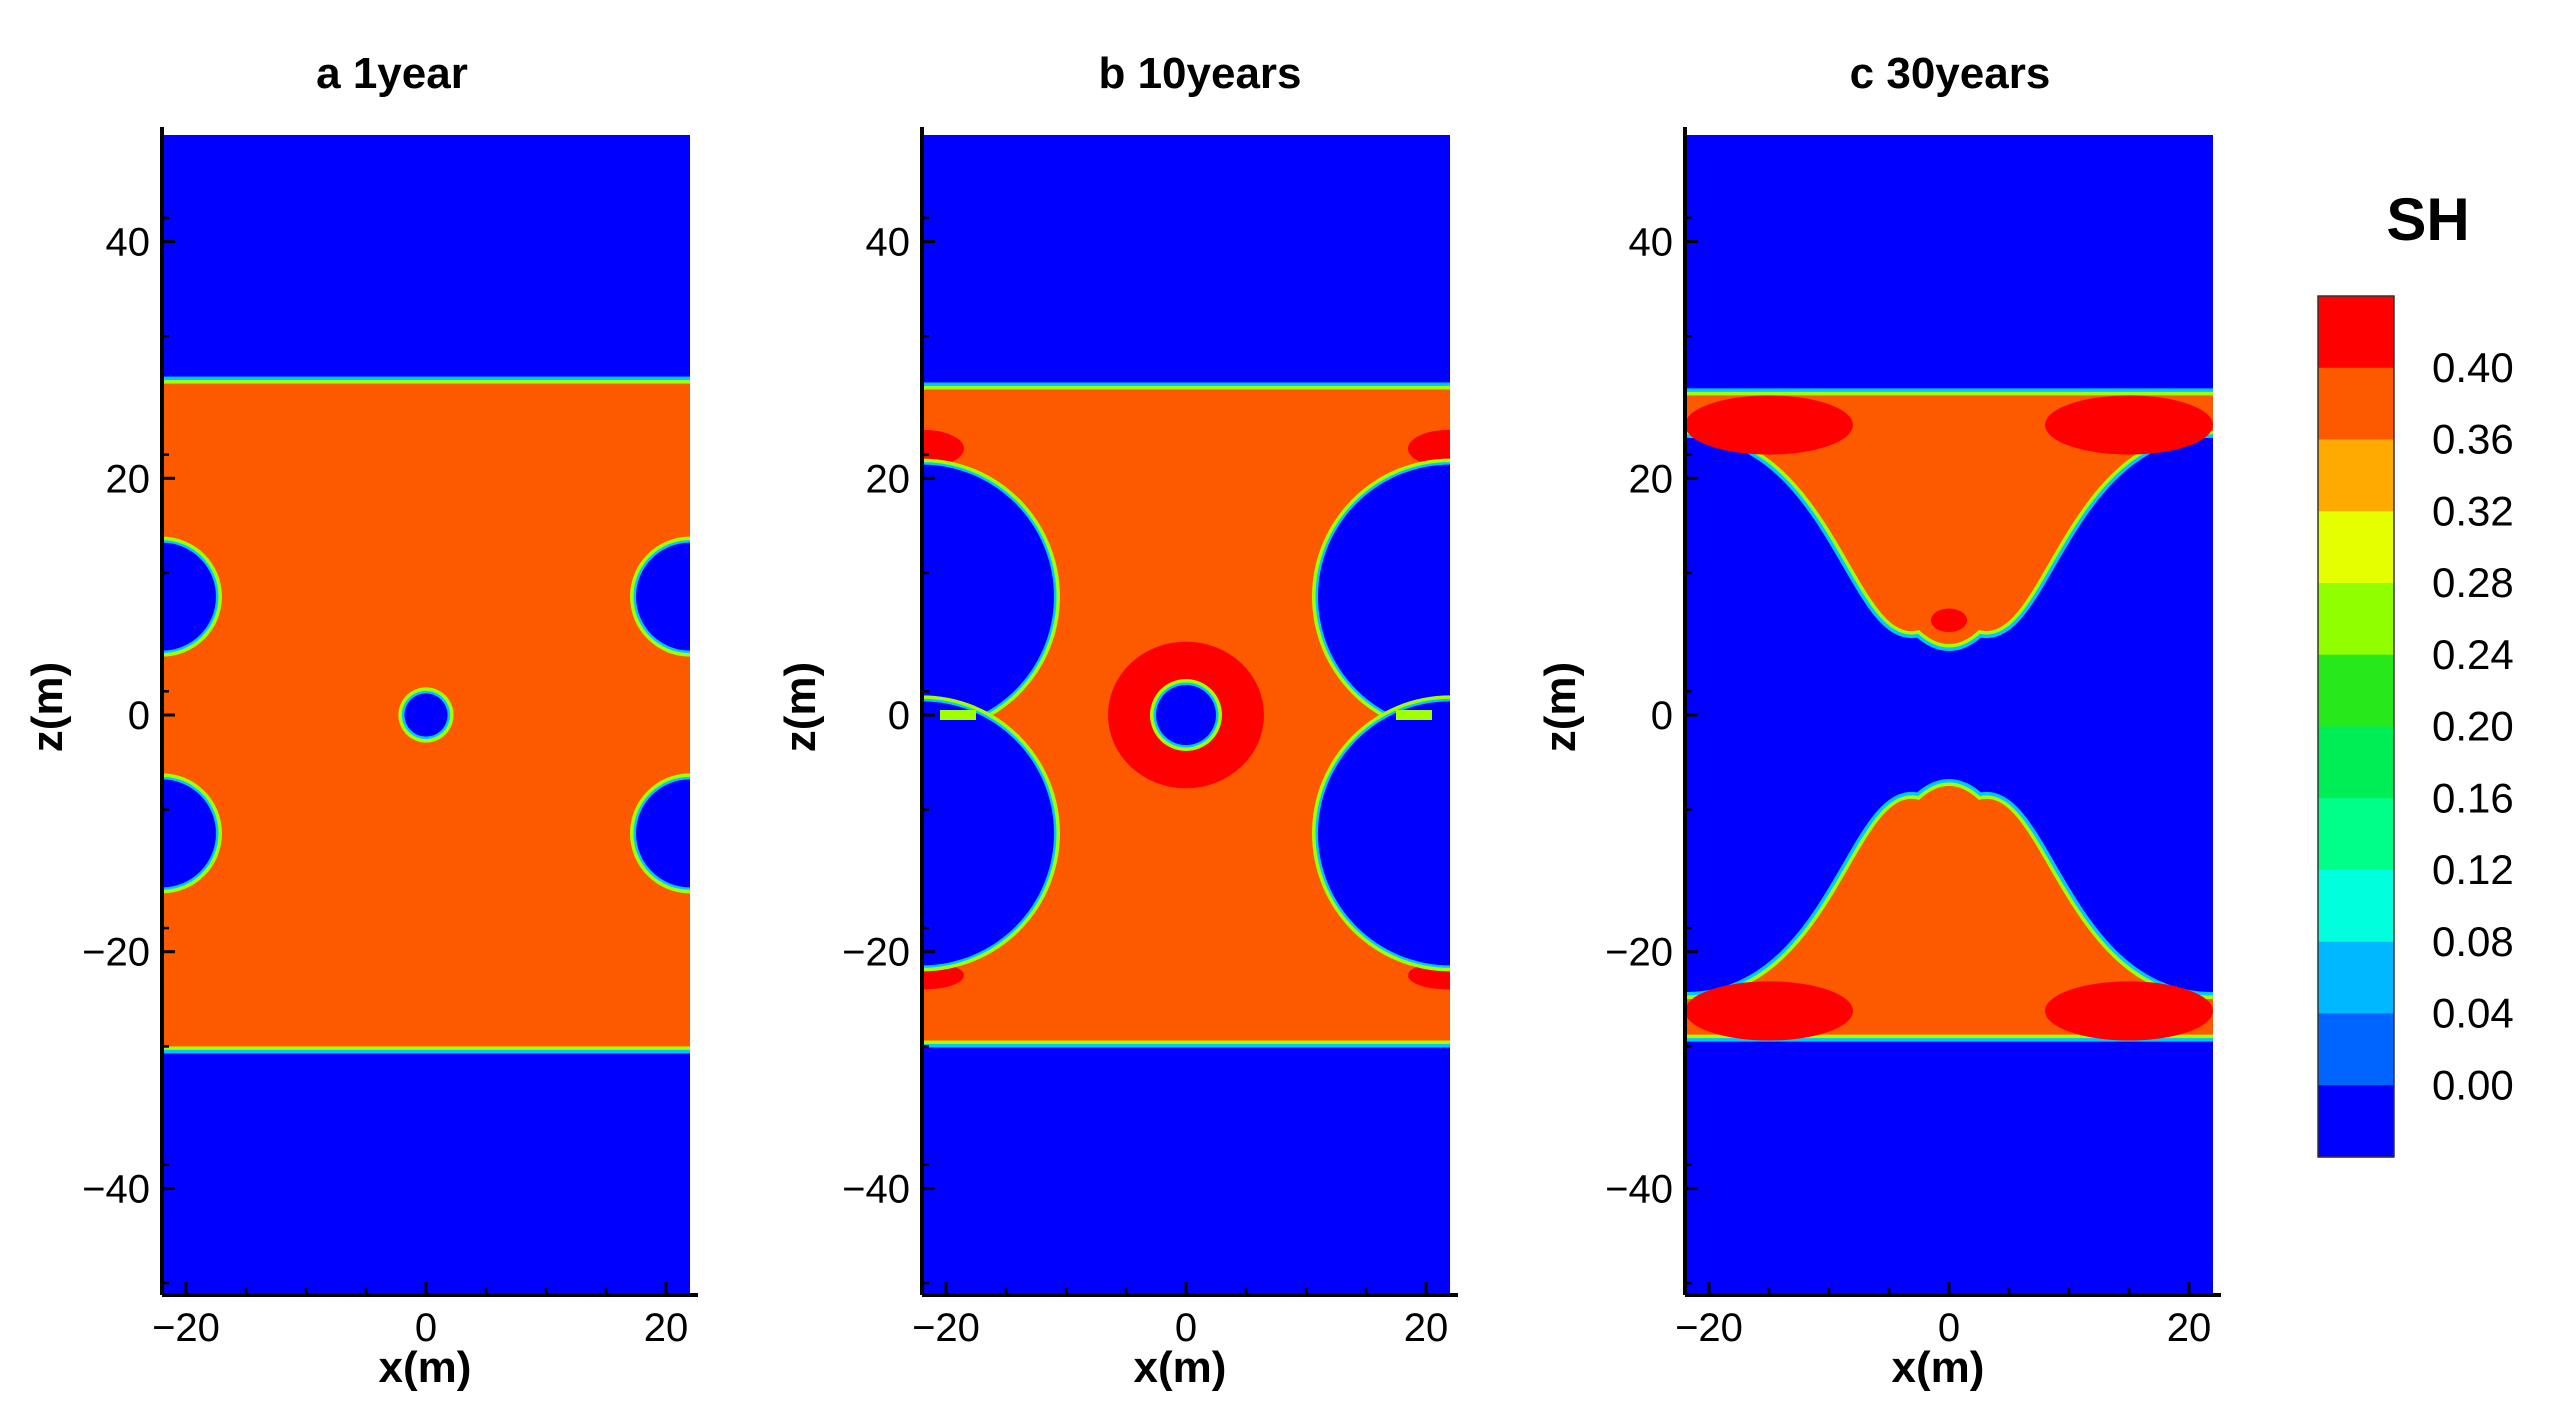 Image resolution: width=2572 pixels, height=1420 pixels. I want to click on panel-a-y-tick-label: −40, so click(116, 1189).